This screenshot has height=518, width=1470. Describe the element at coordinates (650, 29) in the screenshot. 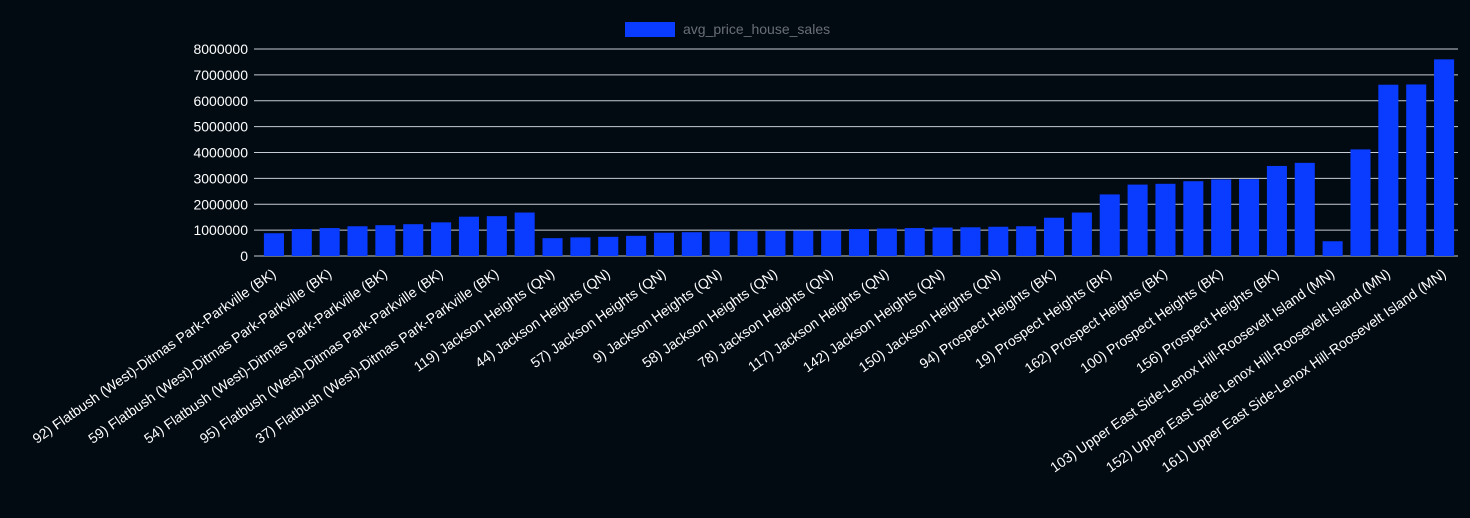

I see `legend-swatch` at that location.